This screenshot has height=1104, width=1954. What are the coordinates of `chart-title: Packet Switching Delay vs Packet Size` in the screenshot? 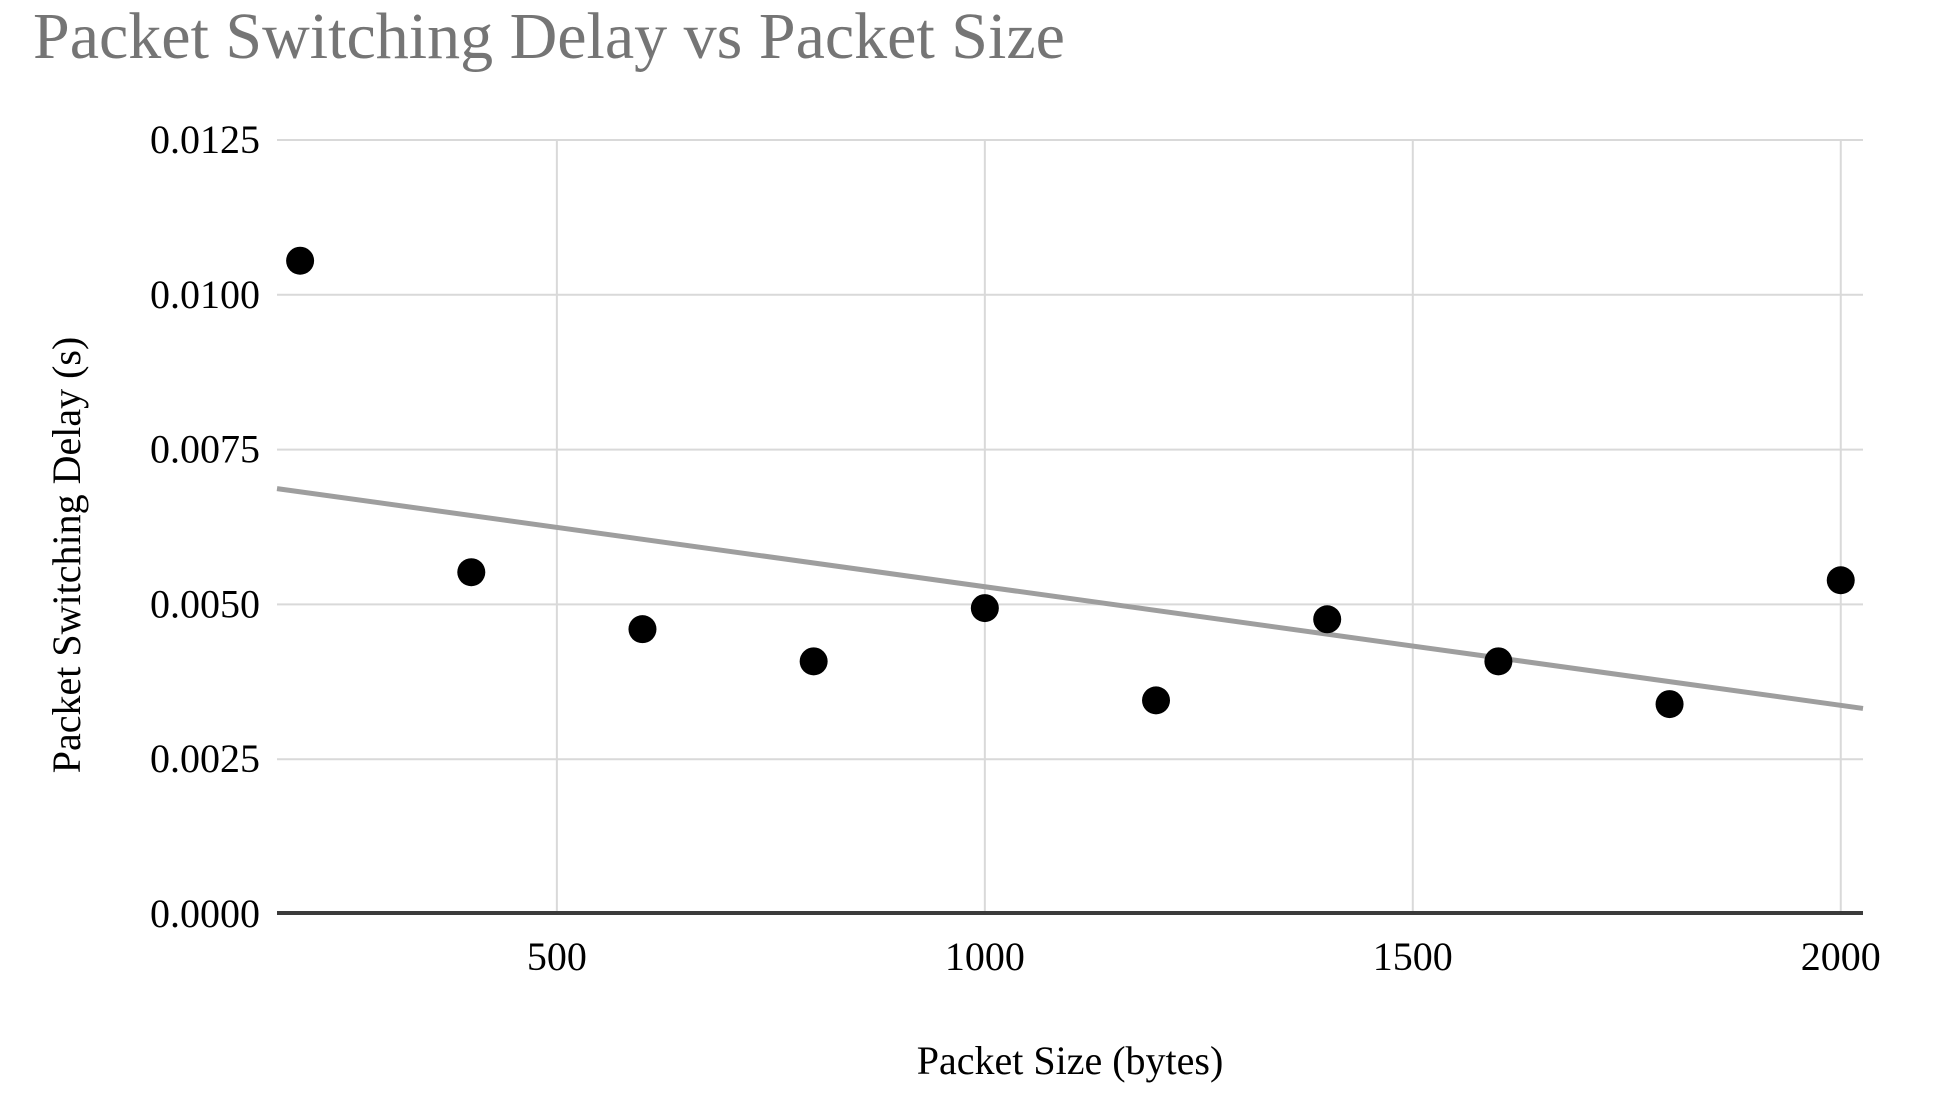 It's located at (549, 36).